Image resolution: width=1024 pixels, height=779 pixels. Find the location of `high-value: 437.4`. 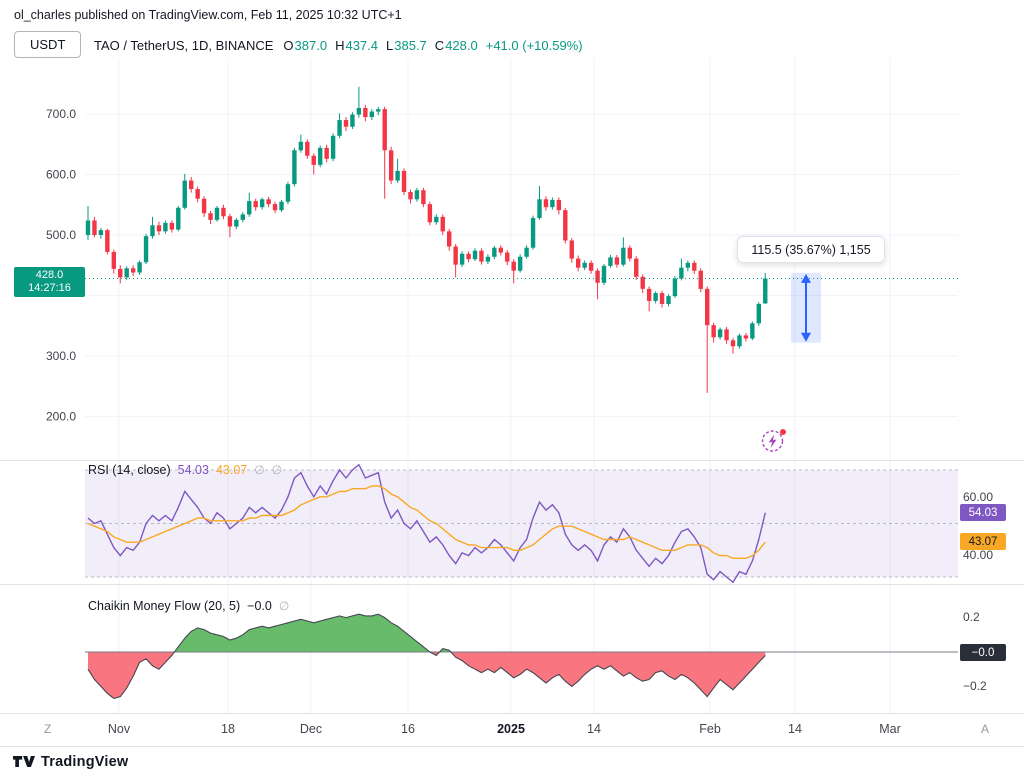

high-value: 437.4 is located at coordinates (362, 45).